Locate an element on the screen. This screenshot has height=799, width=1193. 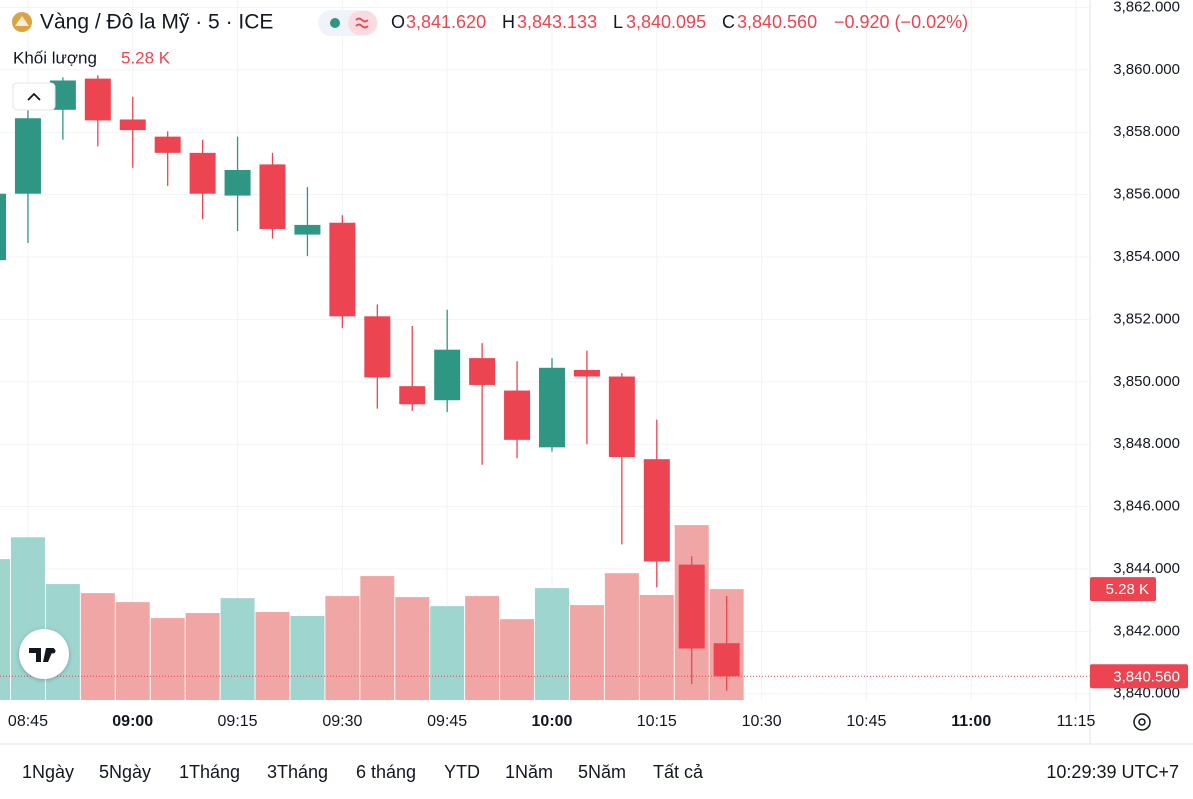
y-tick-label: 3,856.000 is located at coordinates (1146, 194).